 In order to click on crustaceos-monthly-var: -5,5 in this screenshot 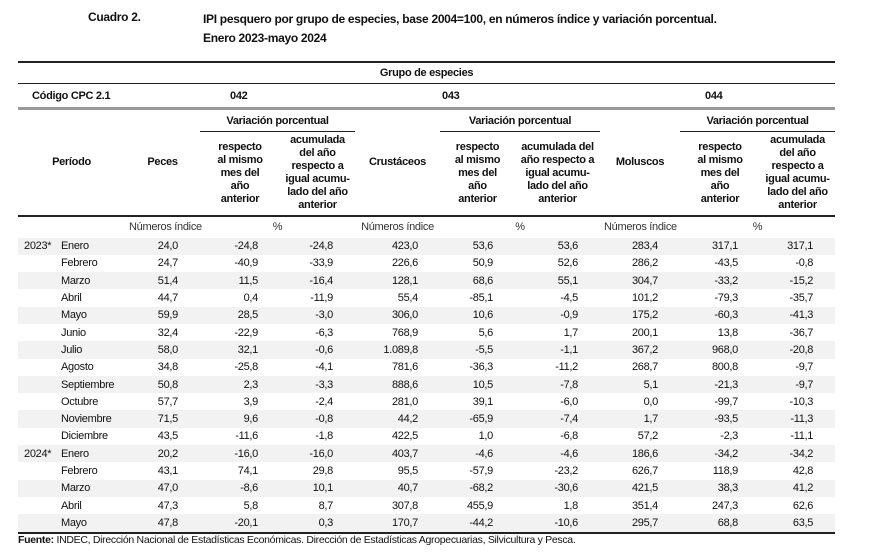, I will do `click(477, 350)`.